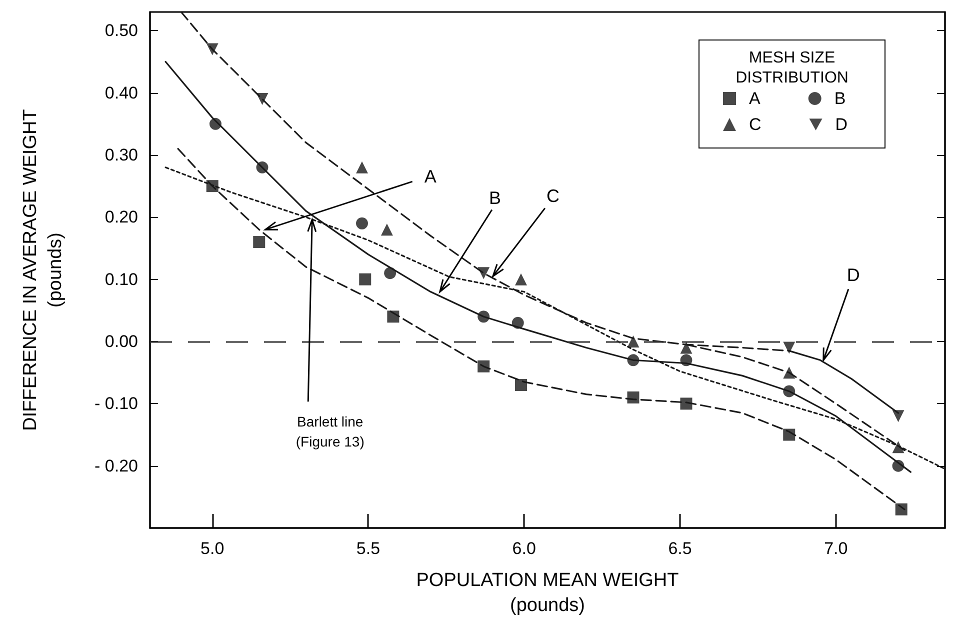  I want to click on annotation: A, so click(430, 176).